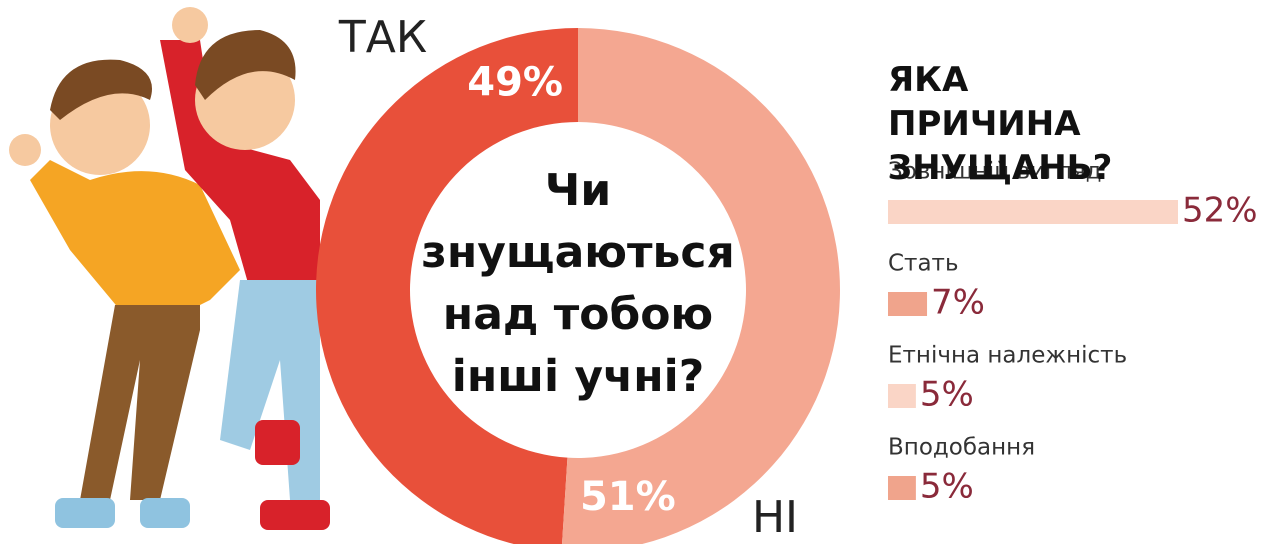 The width and height of the screenshot is (1267, 544). Describe the element at coordinates (628, 497) in the screenshot. I see `value-label: 51%` at that location.